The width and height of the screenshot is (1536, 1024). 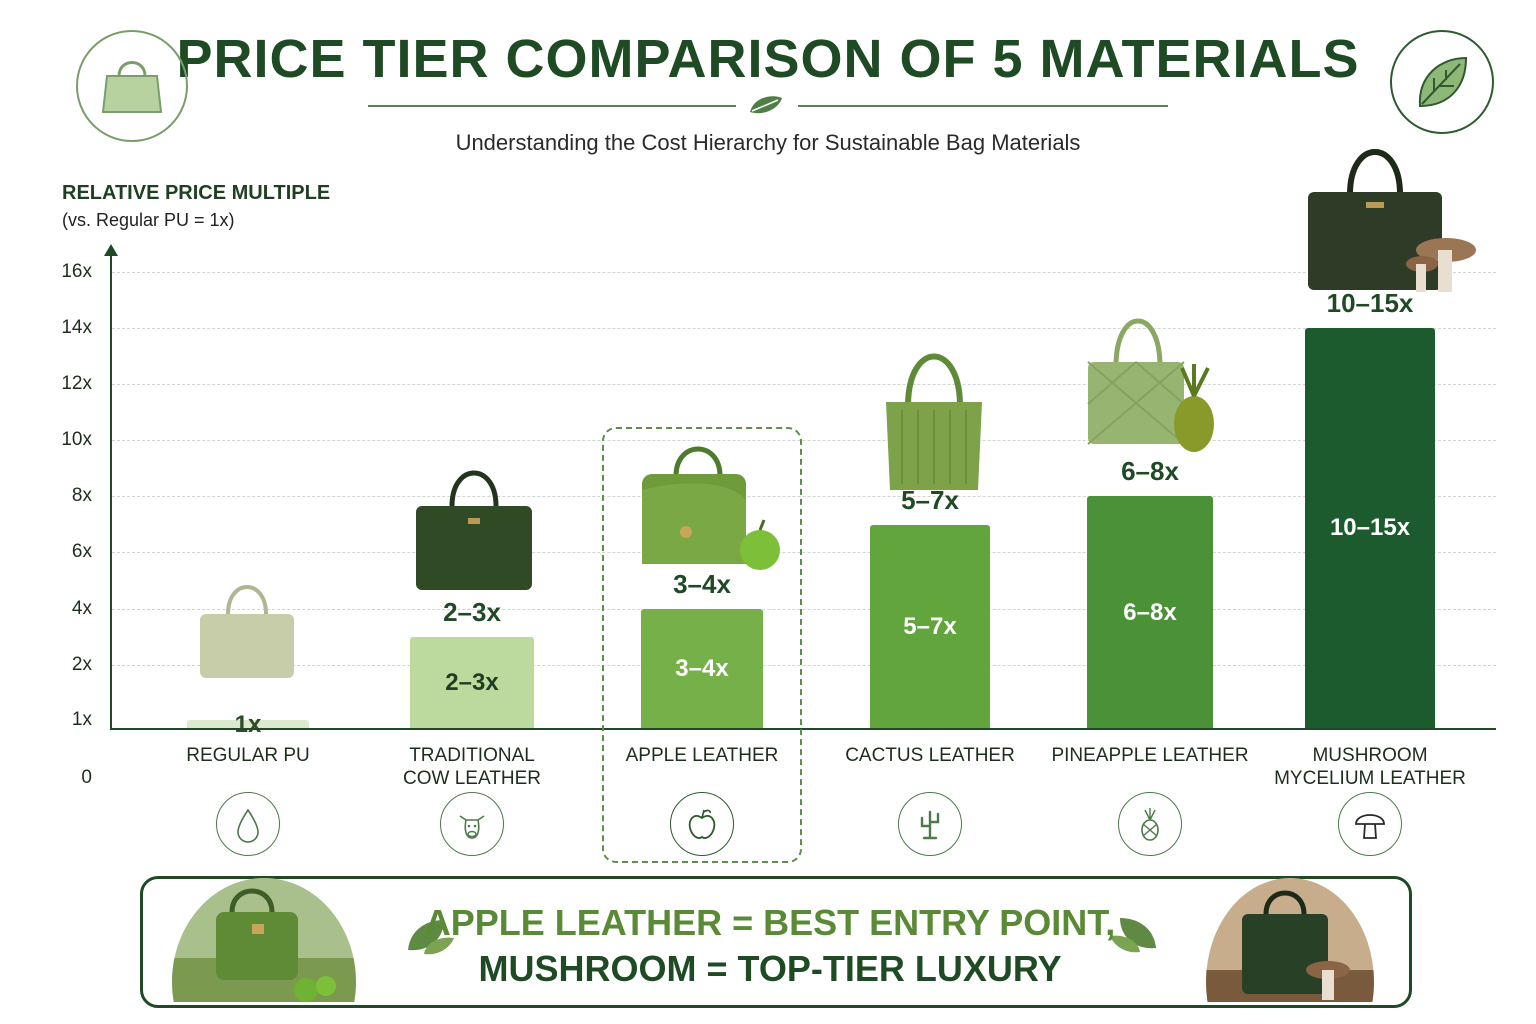 What do you see at coordinates (1370, 778) in the screenshot?
I see `category-label-line: MYCELIUM LEATHER` at bounding box center [1370, 778].